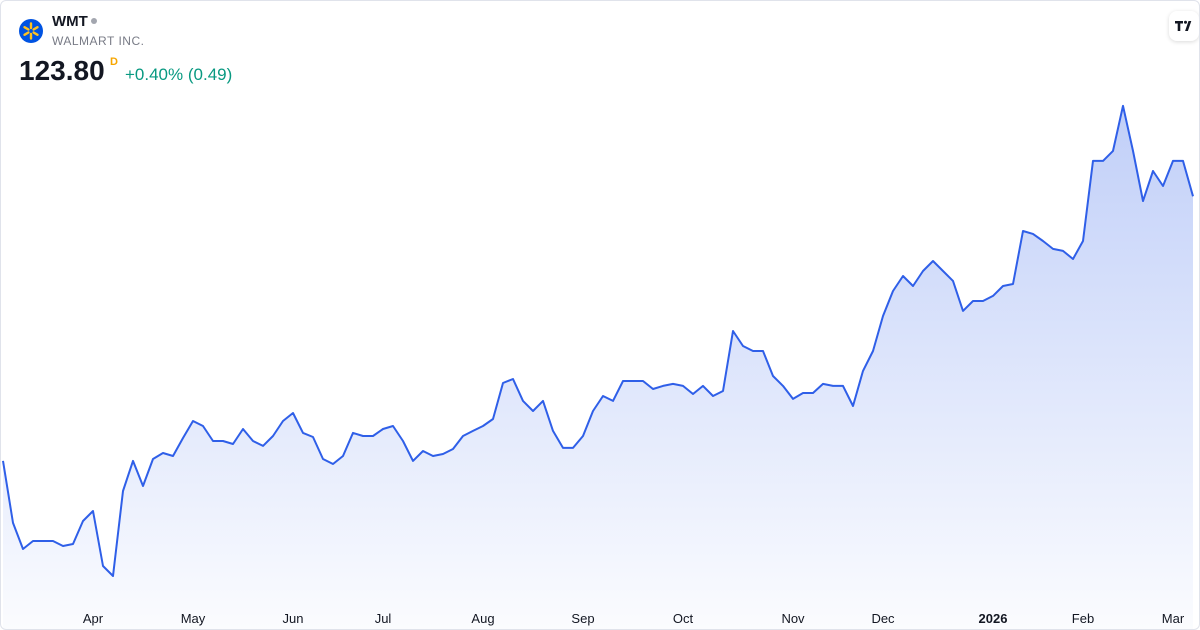  Describe the element at coordinates (793, 618) in the screenshot. I see `x-tick-label: Nov` at that location.